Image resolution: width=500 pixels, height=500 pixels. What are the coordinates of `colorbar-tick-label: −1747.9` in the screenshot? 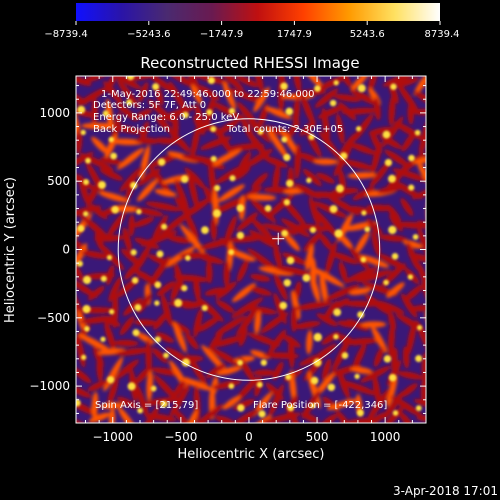 It's located at (221, 34).